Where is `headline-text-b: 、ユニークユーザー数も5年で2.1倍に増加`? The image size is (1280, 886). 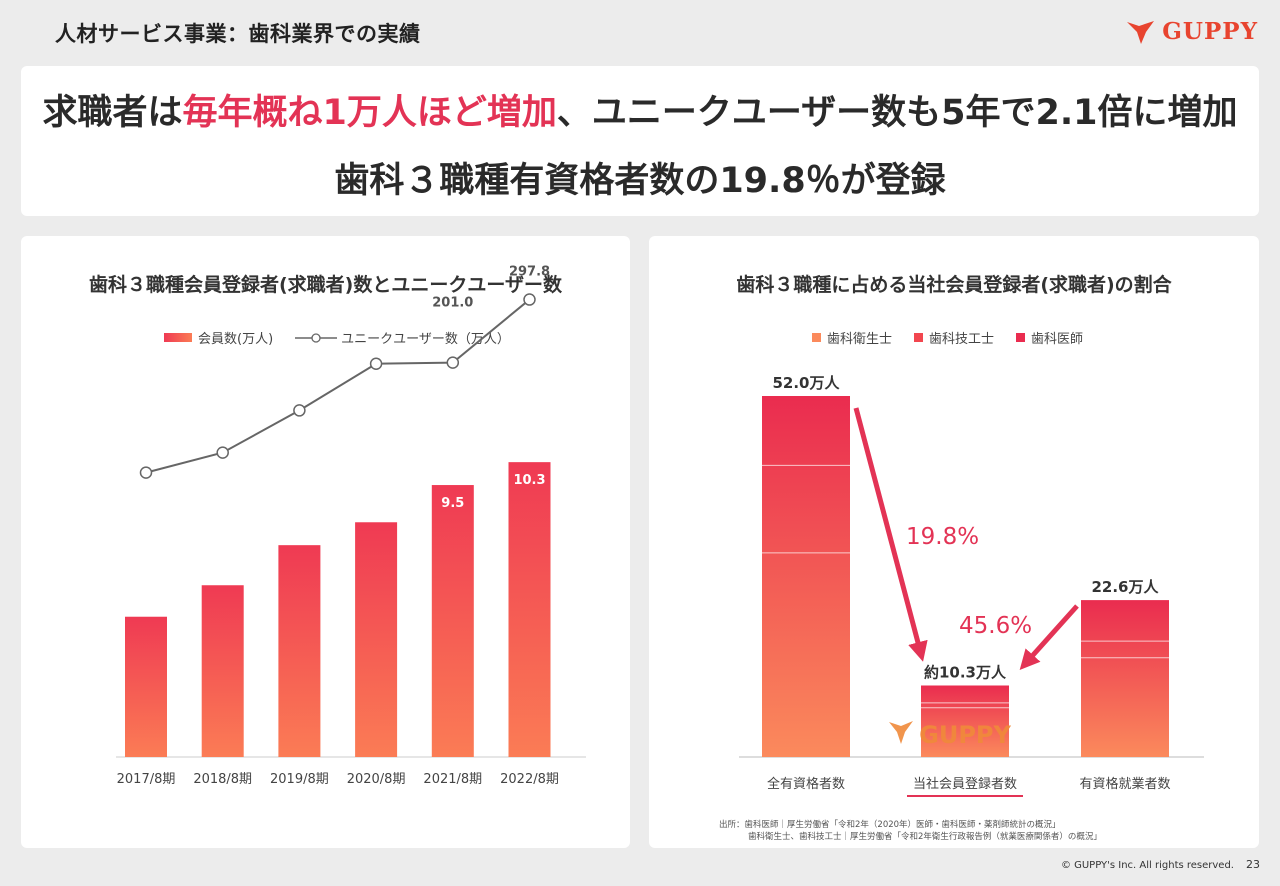 headline-text-b: 、ユニークユーザー数も5年で2.1倍に増加 is located at coordinates (897, 113).